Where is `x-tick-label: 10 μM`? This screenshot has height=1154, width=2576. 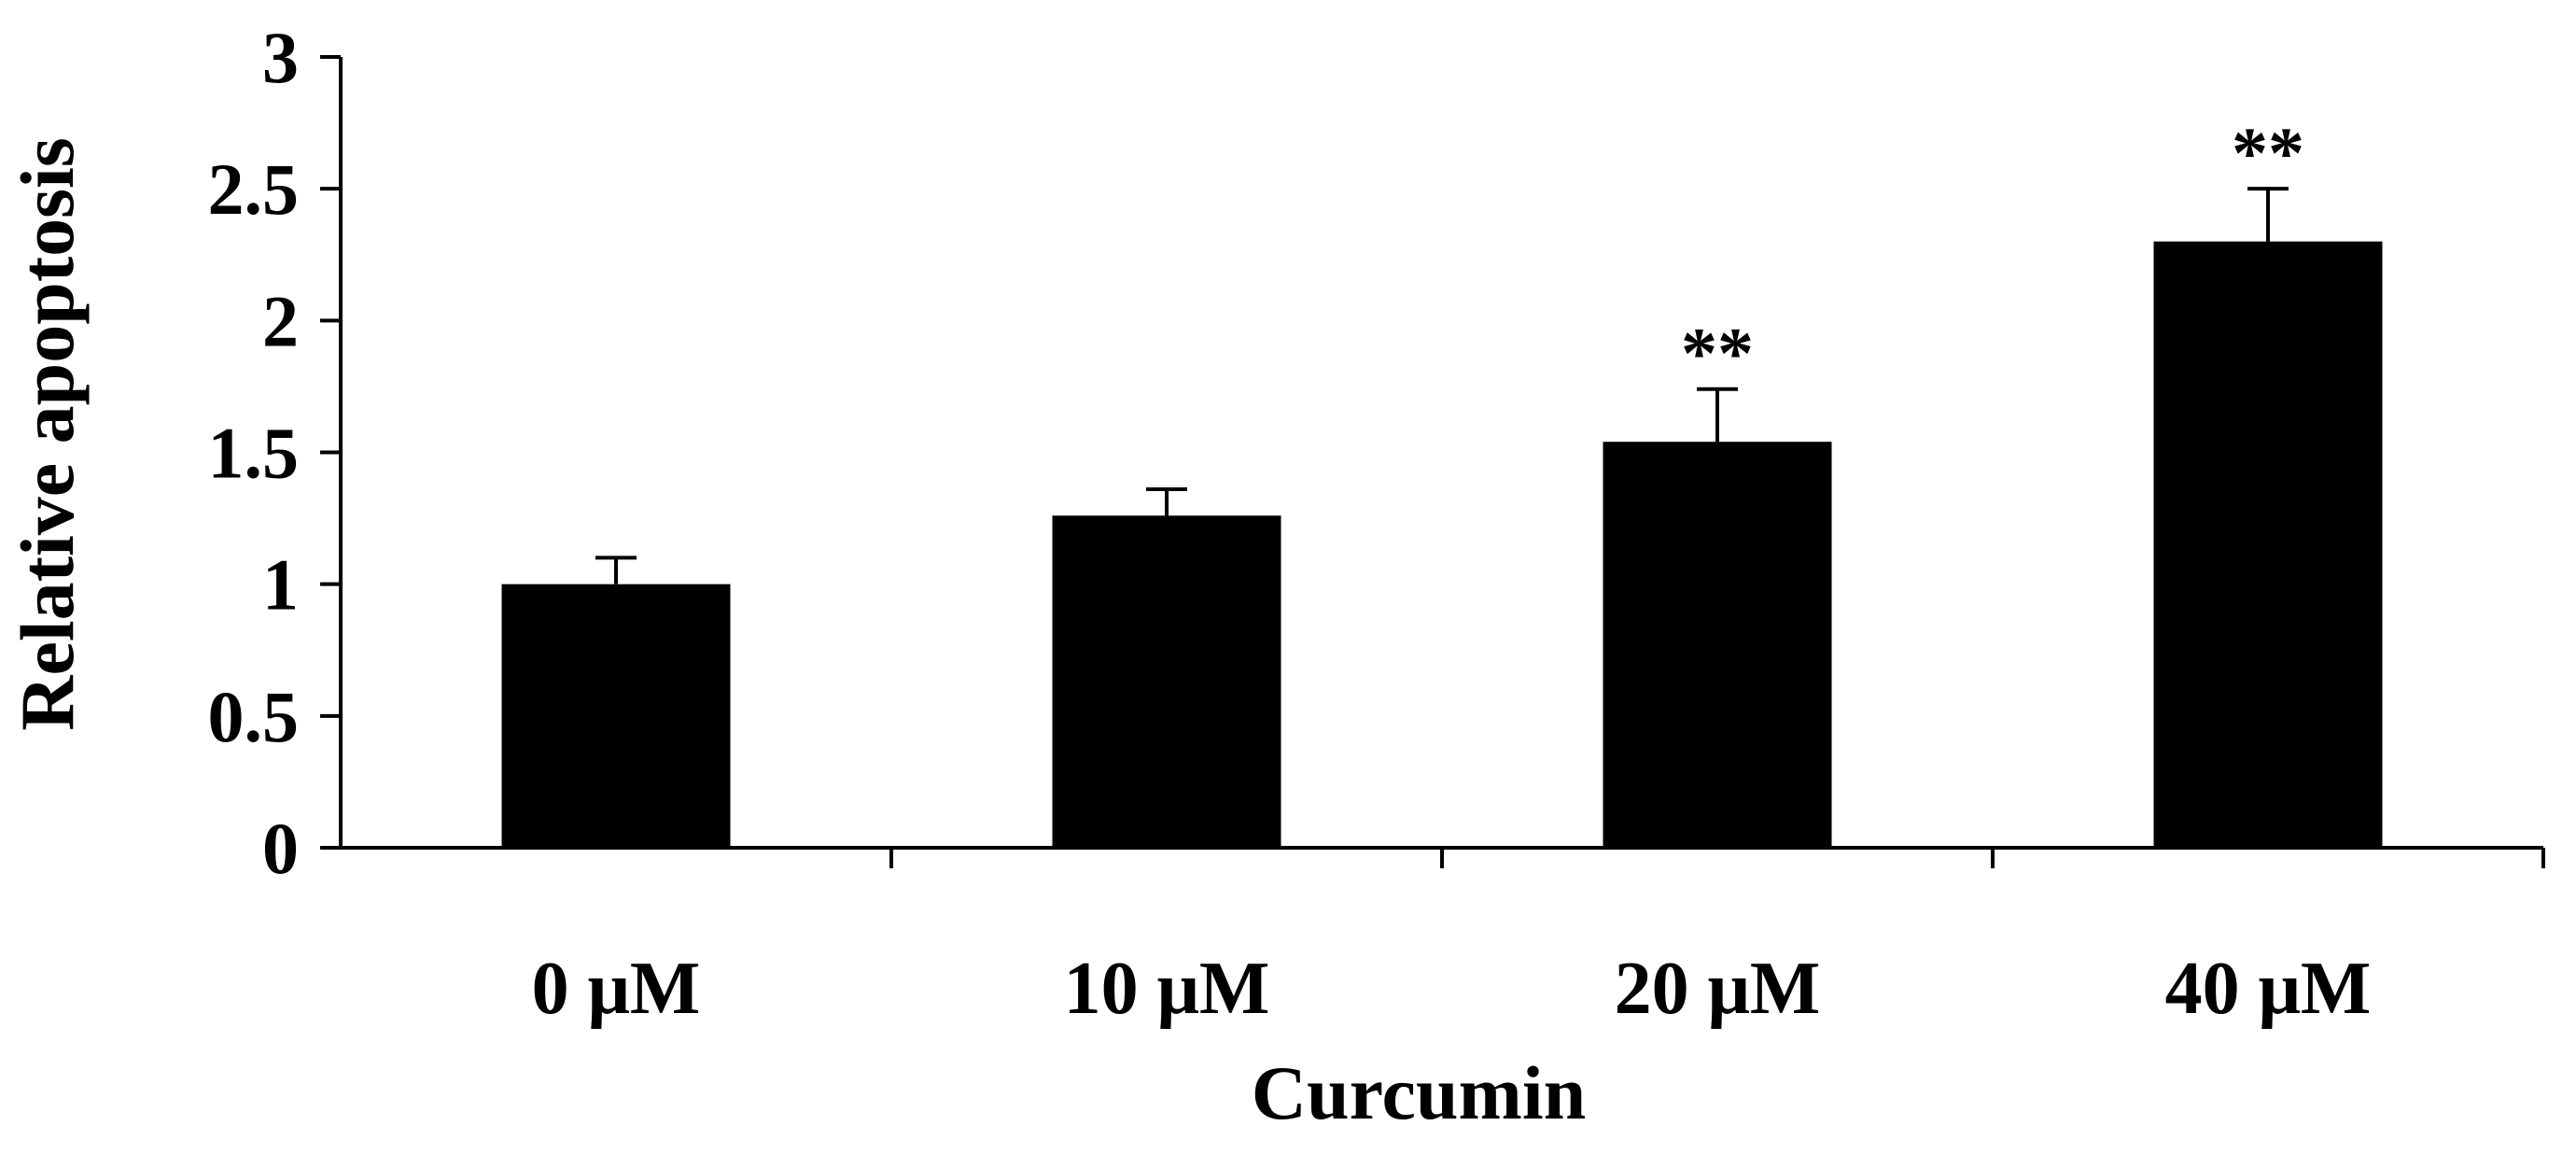 x-tick-label: 10 μM is located at coordinates (1167, 989).